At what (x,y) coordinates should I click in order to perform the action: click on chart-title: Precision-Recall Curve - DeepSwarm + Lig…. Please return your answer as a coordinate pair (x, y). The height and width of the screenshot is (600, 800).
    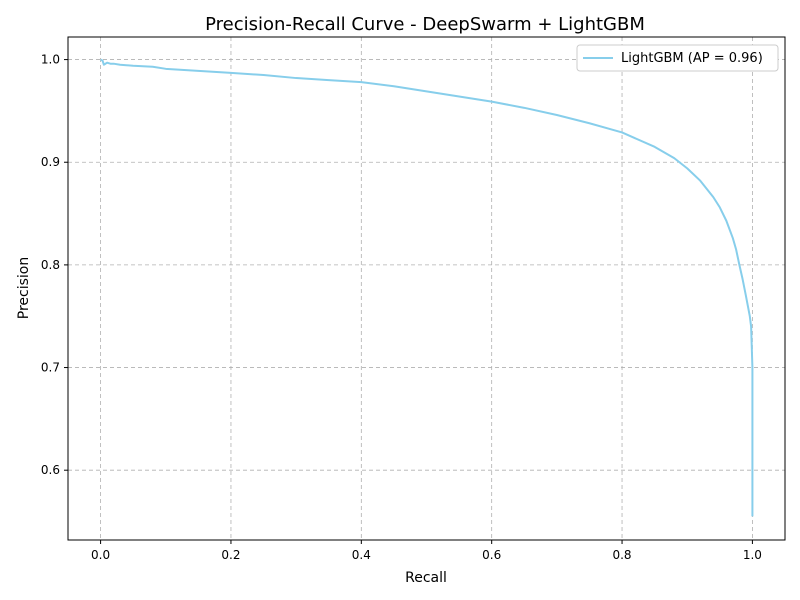
    Looking at the image, I should click on (425, 24).